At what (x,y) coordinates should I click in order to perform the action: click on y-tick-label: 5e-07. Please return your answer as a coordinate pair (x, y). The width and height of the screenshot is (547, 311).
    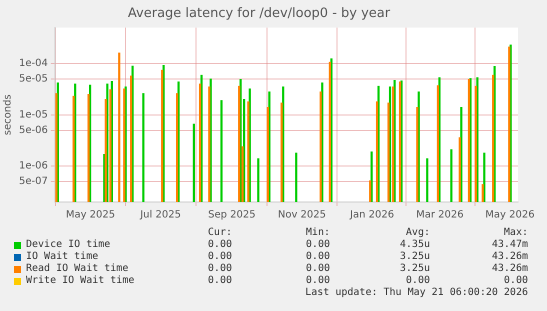
    Looking at the image, I should click on (33, 182).